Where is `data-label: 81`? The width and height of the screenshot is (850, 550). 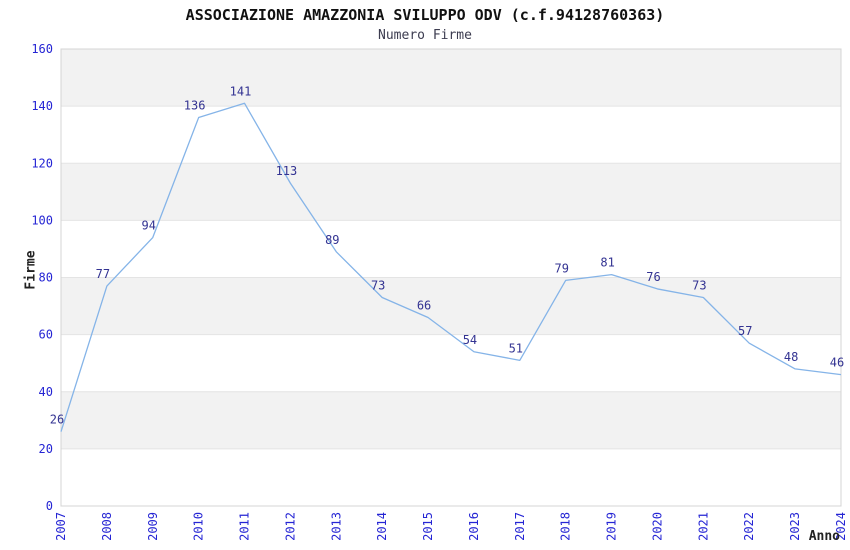 data-label: 81 is located at coordinates (607, 263).